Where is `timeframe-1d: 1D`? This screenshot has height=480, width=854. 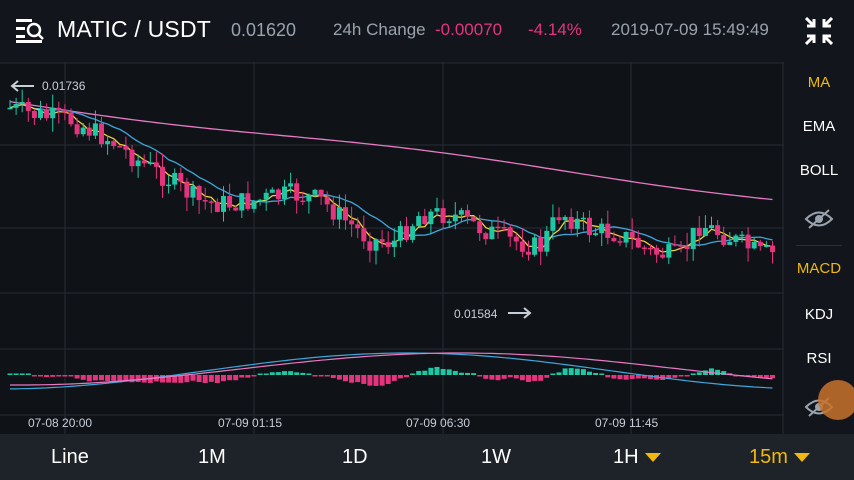
timeframe-1d: 1D is located at coordinates (355, 457).